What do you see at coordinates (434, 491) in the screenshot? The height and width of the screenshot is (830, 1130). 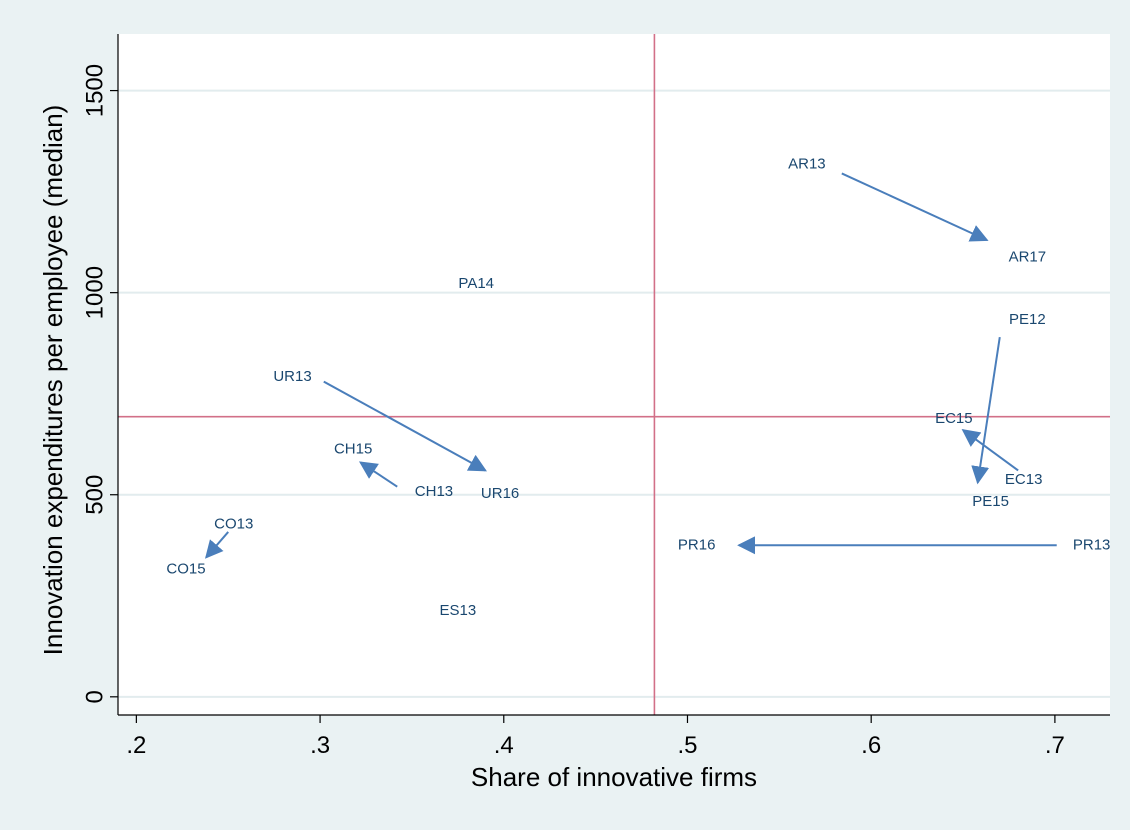 I see `point-label-ch13: CH13` at bounding box center [434, 491].